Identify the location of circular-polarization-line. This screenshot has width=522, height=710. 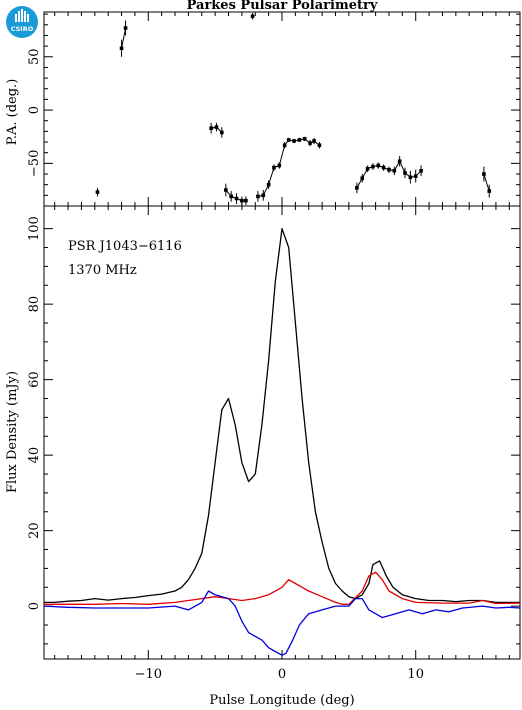
(282, 623).